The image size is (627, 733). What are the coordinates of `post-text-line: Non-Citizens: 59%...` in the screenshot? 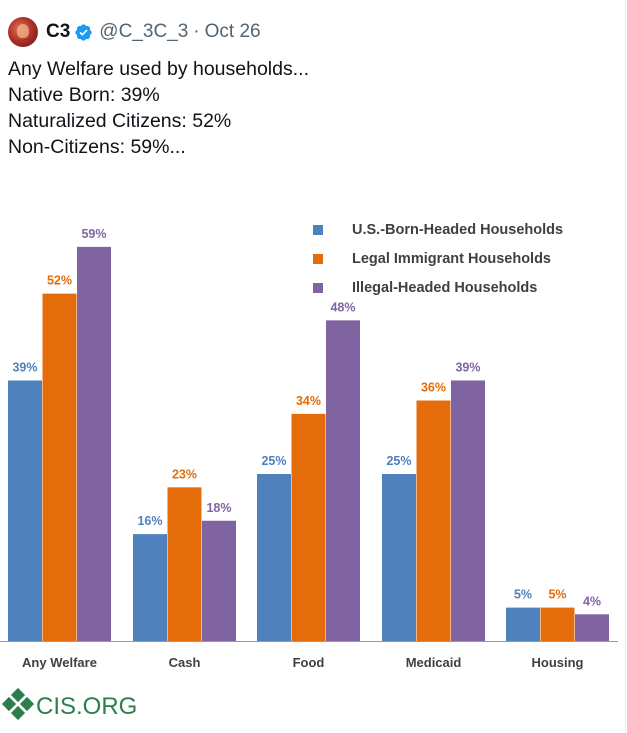 It's located at (97, 147).